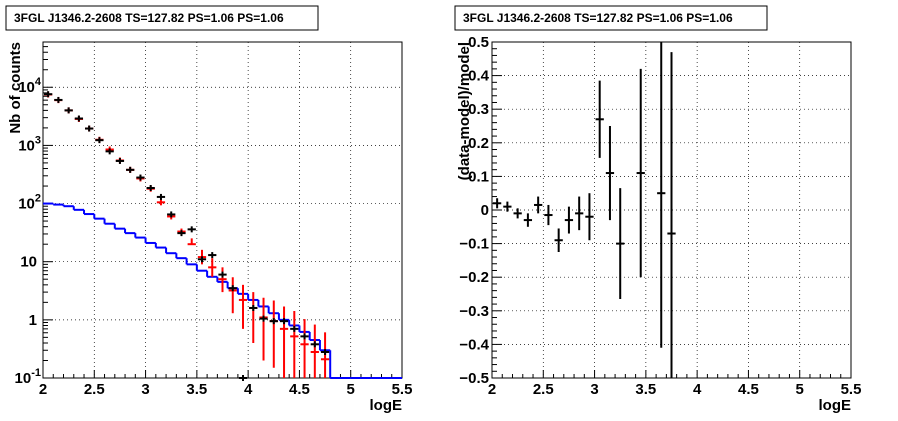 This screenshot has height=421, width=898. What do you see at coordinates (28, 377) in the screenshot?
I see `left-y-tick-label: 10⁻¹` at bounding box center [28, 377].